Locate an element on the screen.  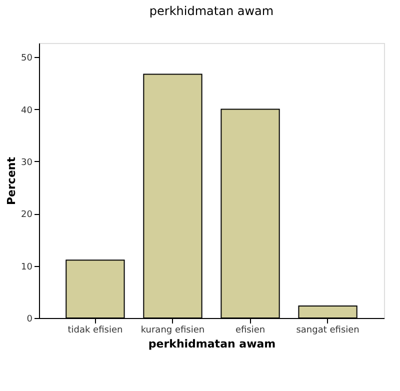
x-tick-label: kurang efisien is located at coordinates (172, 331).